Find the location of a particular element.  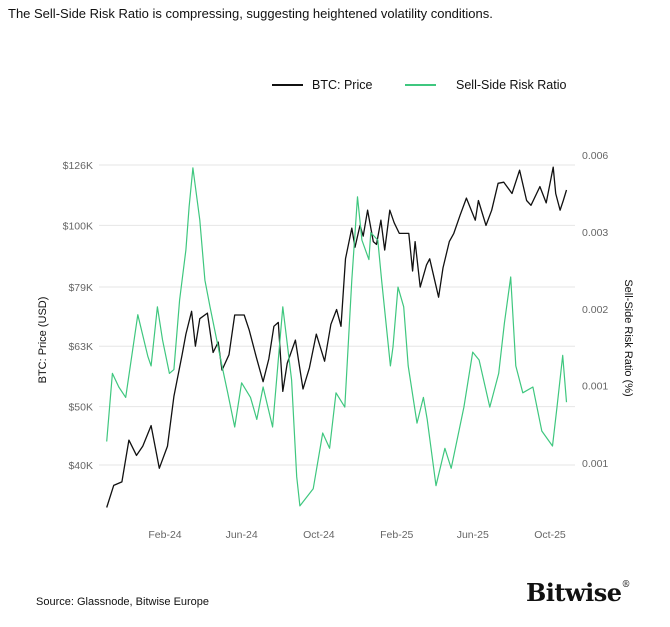

x-tick-label: Feb-25 is located at coordinates (396, 535).